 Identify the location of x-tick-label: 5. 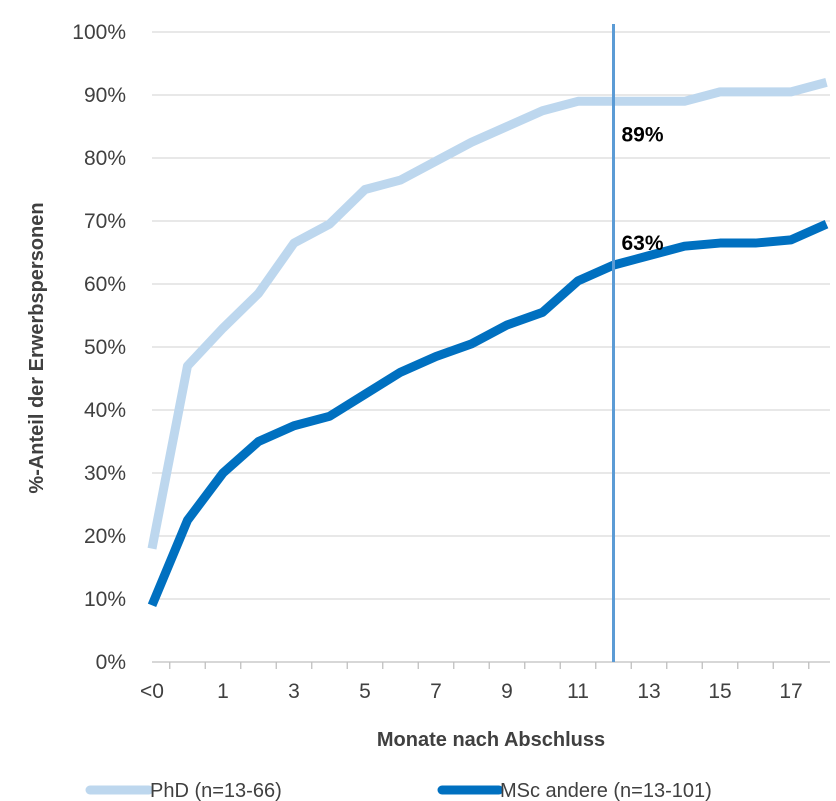
(365, 691).